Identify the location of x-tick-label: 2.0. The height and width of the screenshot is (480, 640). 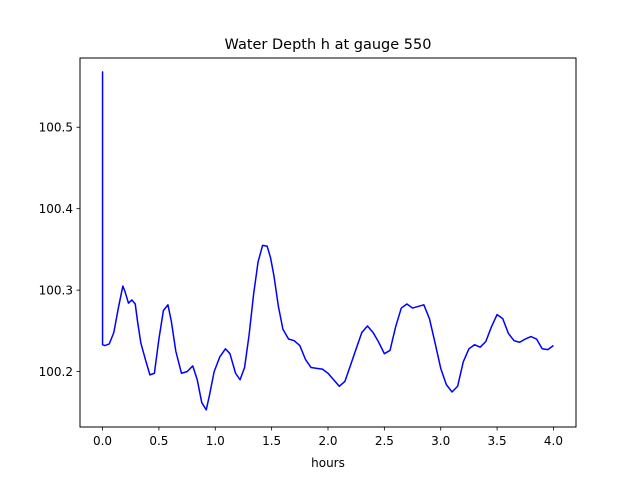
(327, 441).